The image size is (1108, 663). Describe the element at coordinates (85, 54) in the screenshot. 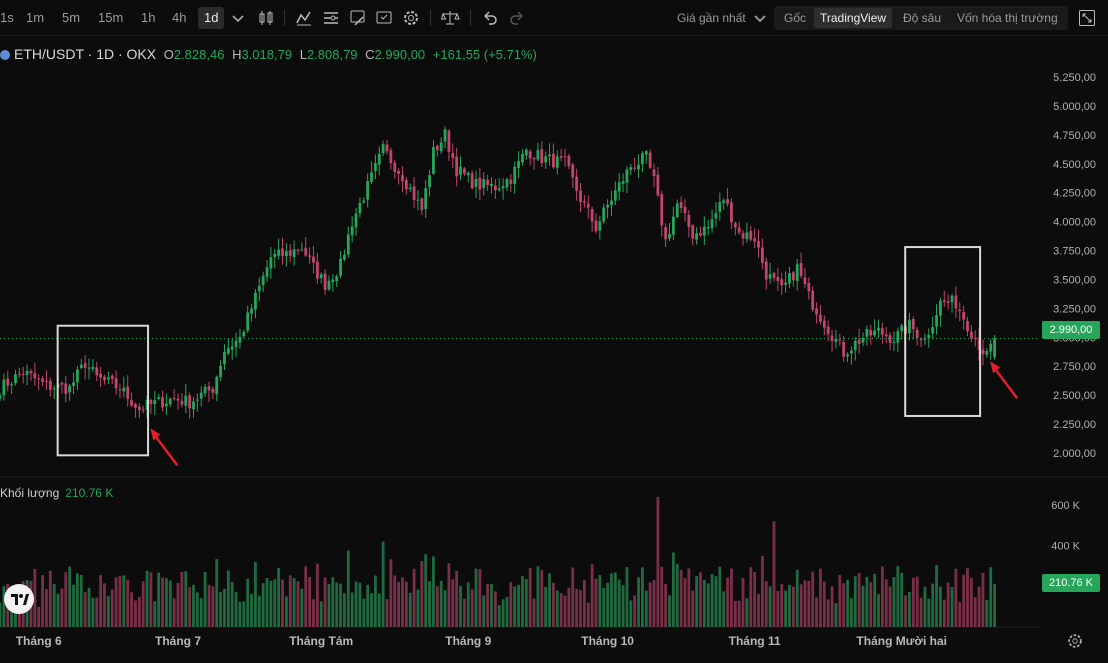

I see `symbol-label: ETH/USDT · 1D · OKX` at that location.